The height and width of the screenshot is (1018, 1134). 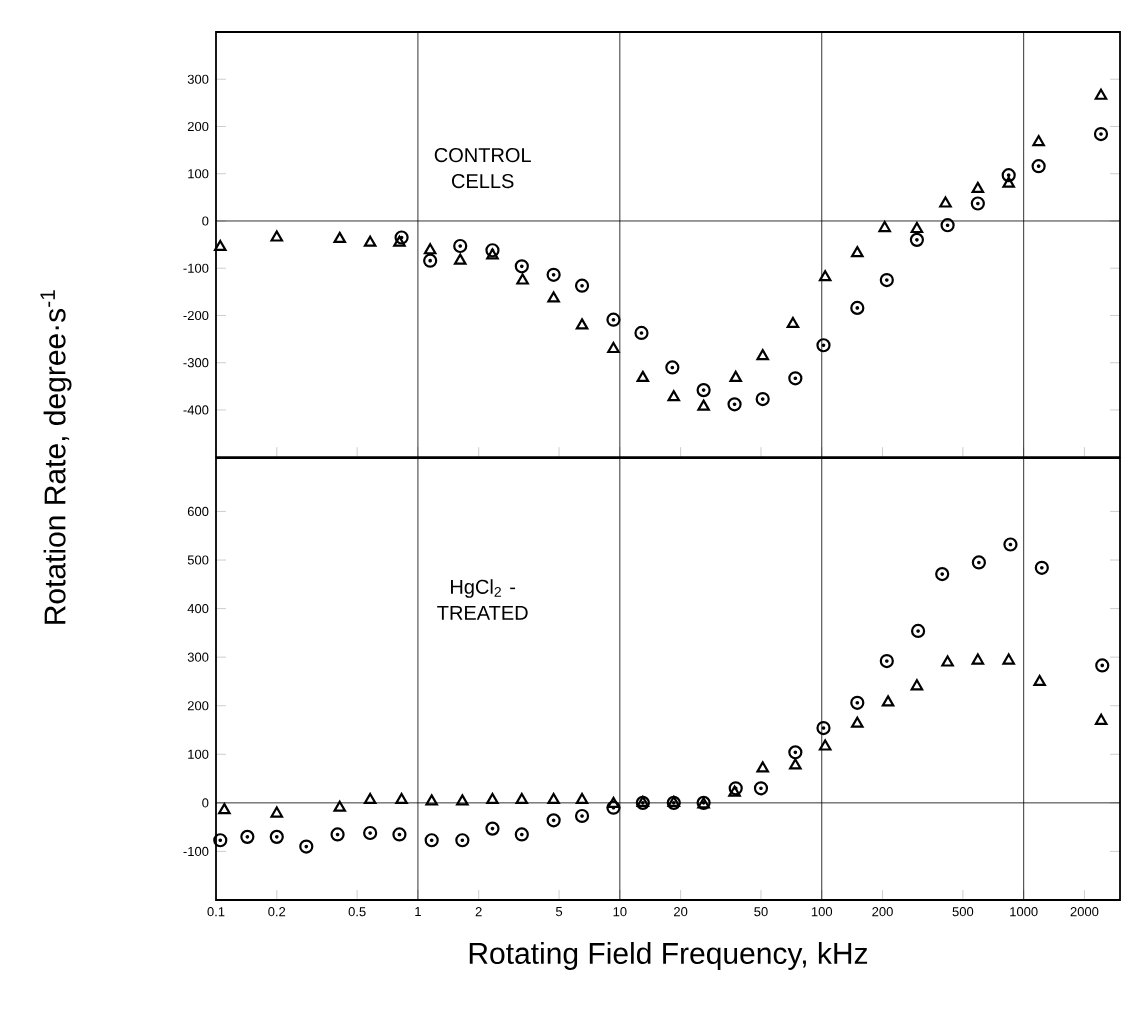 I want to click on annotation: CONTROL CELLS, so click(x=482, y=168).